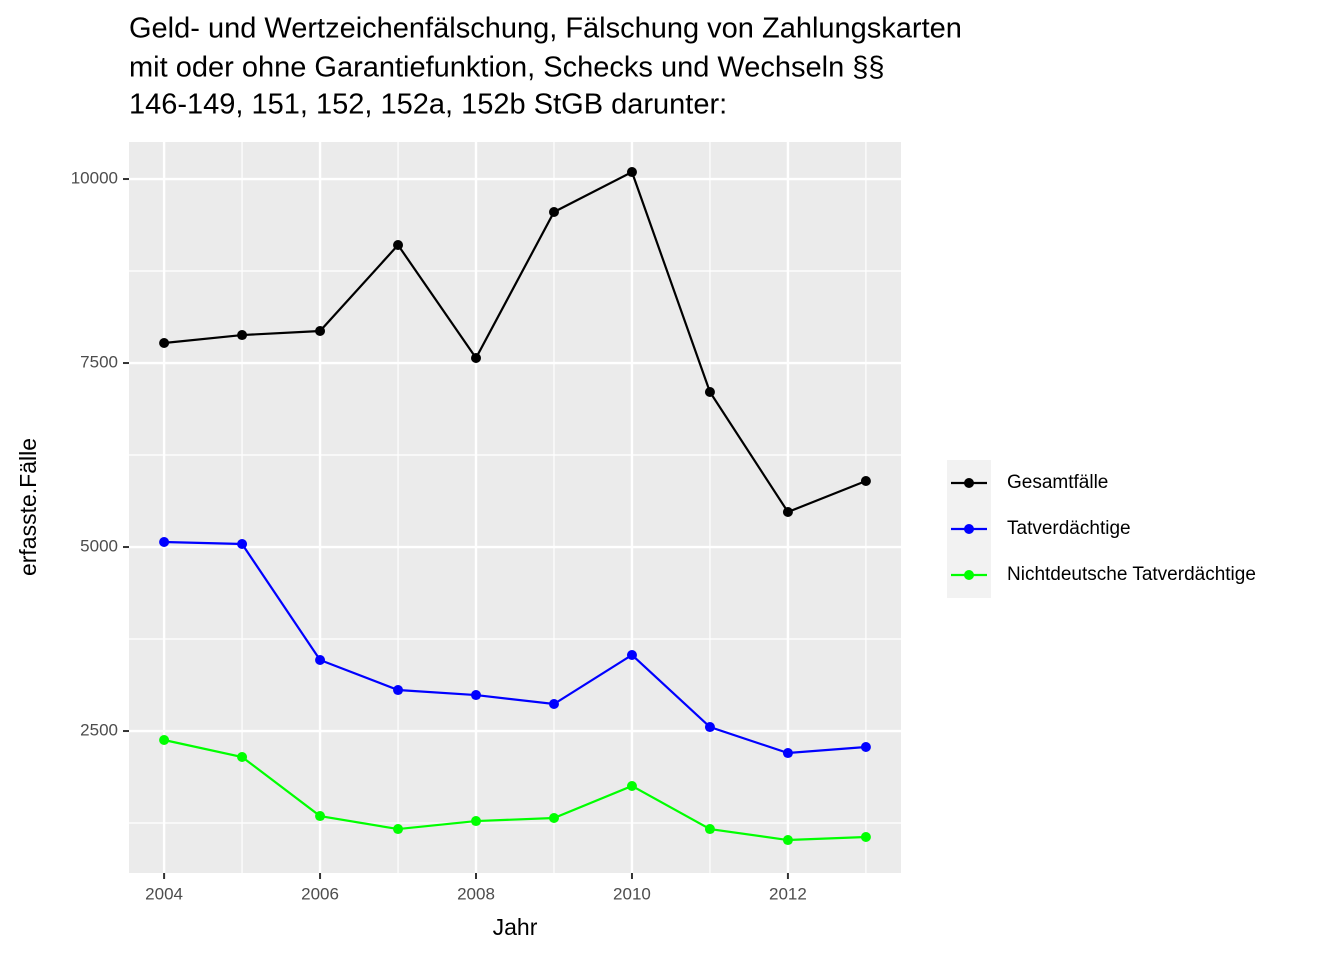 The width and height of the screenshot is (1344, 960). Describe the element at coordinates (99, 546) in the screenshot. I see `y-tick-label: 5000` at that location.